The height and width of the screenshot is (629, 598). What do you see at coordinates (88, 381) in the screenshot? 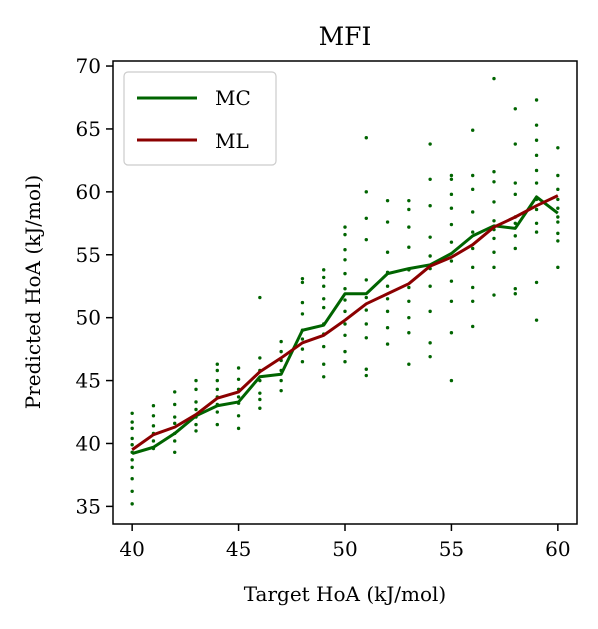
I see `y-tick-label: 45` at bounding box center [88, 381].